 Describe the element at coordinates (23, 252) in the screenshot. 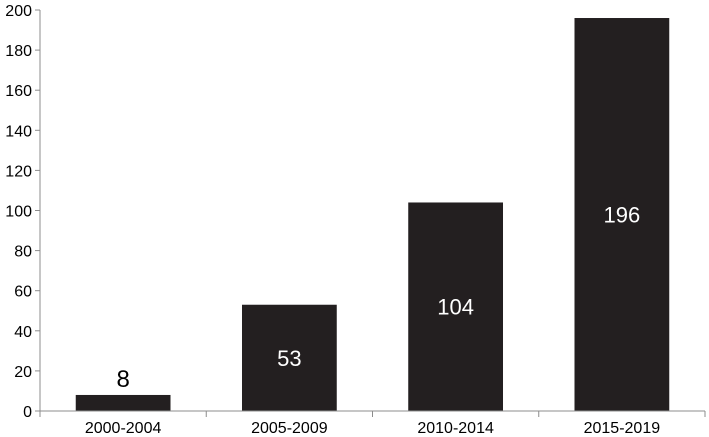

I see `y-tick-label: 80` at that location.